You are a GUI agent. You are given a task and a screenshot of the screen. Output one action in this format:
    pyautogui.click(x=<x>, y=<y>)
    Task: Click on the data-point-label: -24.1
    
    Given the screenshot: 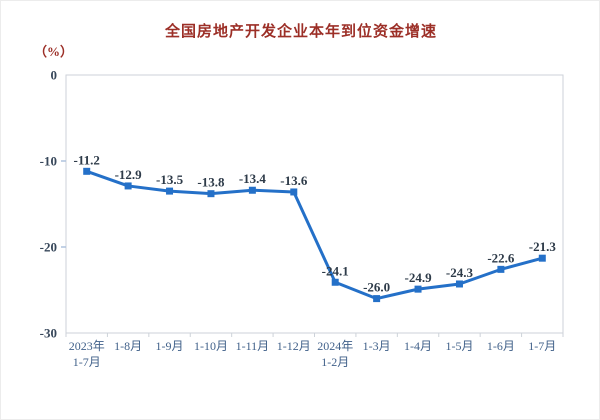 What is the action you would take?
    pyautogui.click(x=335, y=270)
    